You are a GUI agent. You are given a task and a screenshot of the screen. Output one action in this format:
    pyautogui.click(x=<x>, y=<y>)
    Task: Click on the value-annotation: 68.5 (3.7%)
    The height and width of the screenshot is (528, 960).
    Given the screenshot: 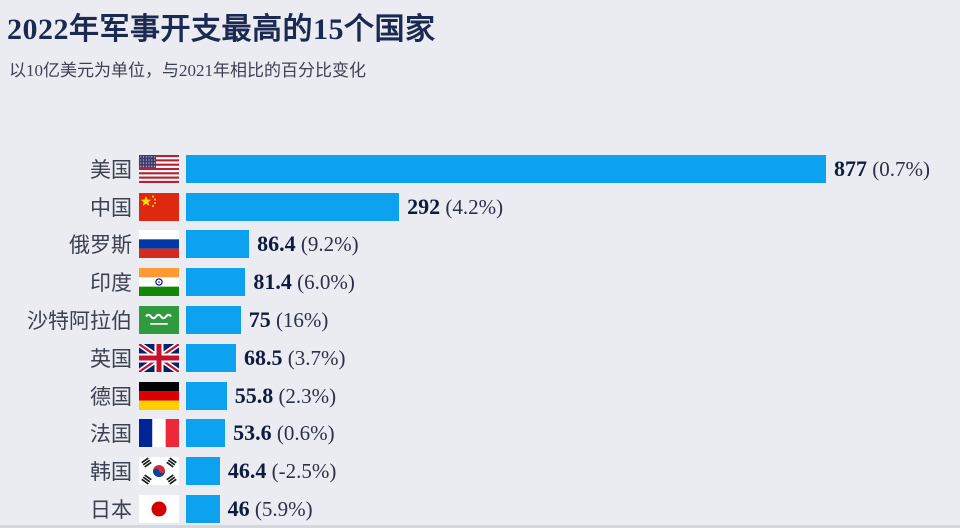 What is the action you would take?
    pyautogui.click(x=294, y=358)
    